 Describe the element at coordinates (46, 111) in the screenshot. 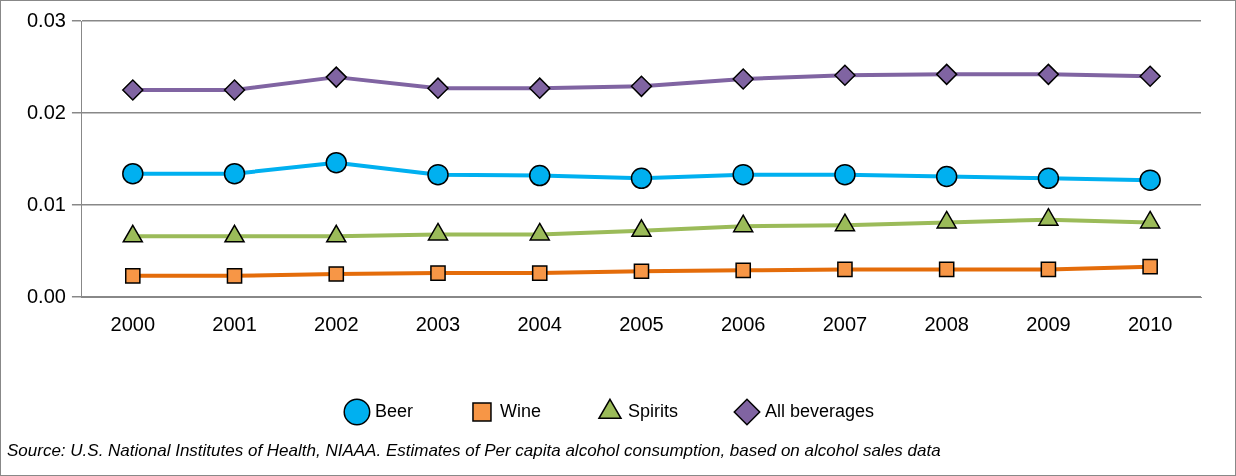

I see `y-tick-label: 0.02` at that location.